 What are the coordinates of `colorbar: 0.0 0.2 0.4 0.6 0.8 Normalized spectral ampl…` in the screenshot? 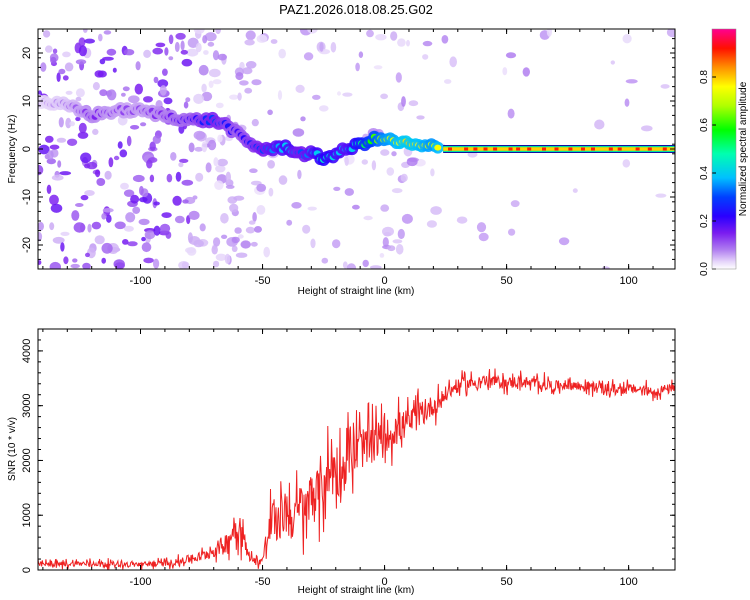 It's located at (724, 152).